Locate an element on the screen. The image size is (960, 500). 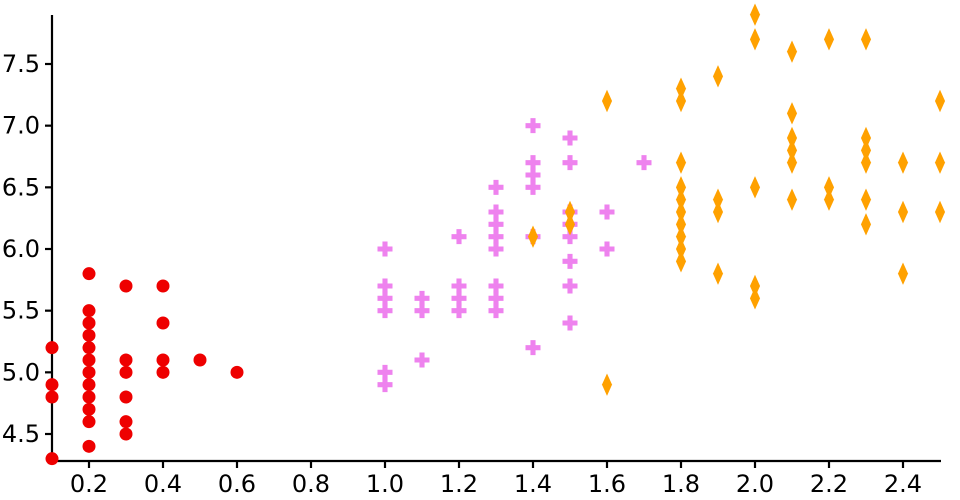
x-tick-label: 0.6 is located at coordinates (237, 484).